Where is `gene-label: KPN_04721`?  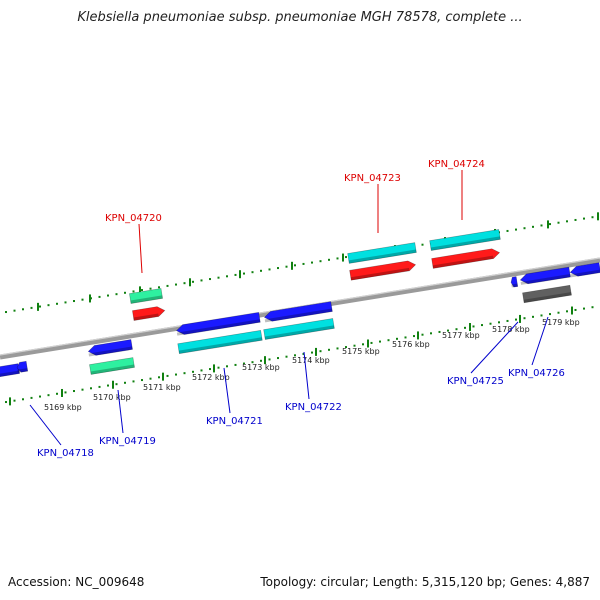 gene-label: KPN_04721 is located at coordinates (234, 421).